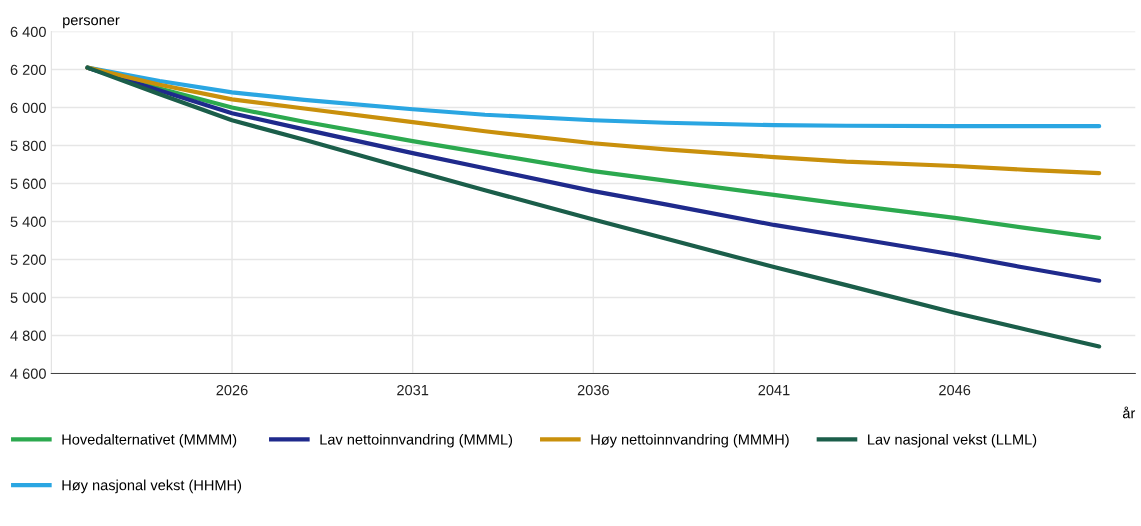  Describe the element at coordinates (149, 440) in the screenshot. I see `legend-label: Hovedalternativet (MMMM)` at that location.